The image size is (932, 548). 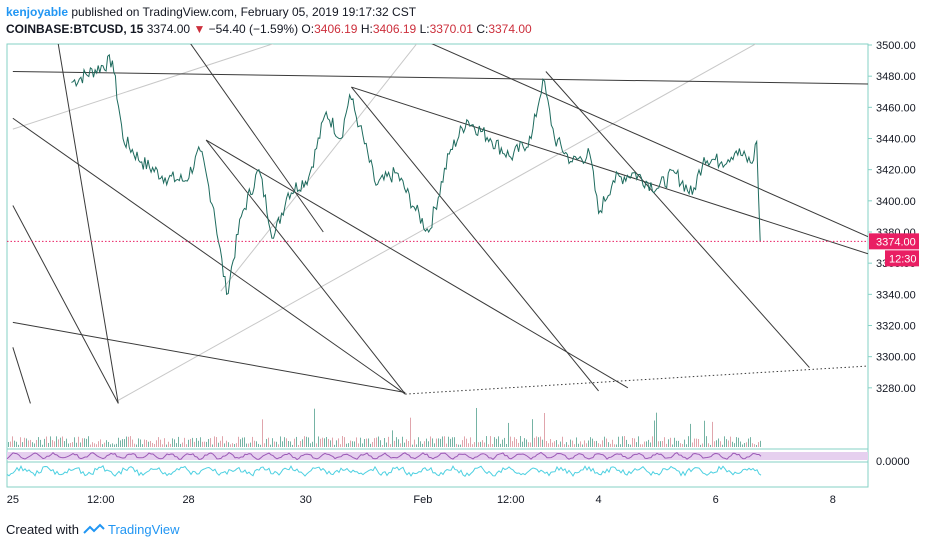 What do you see at coordinates (366, 29) in the screenshot?
I see `high-label: H:` at bounding box center [366, 29].